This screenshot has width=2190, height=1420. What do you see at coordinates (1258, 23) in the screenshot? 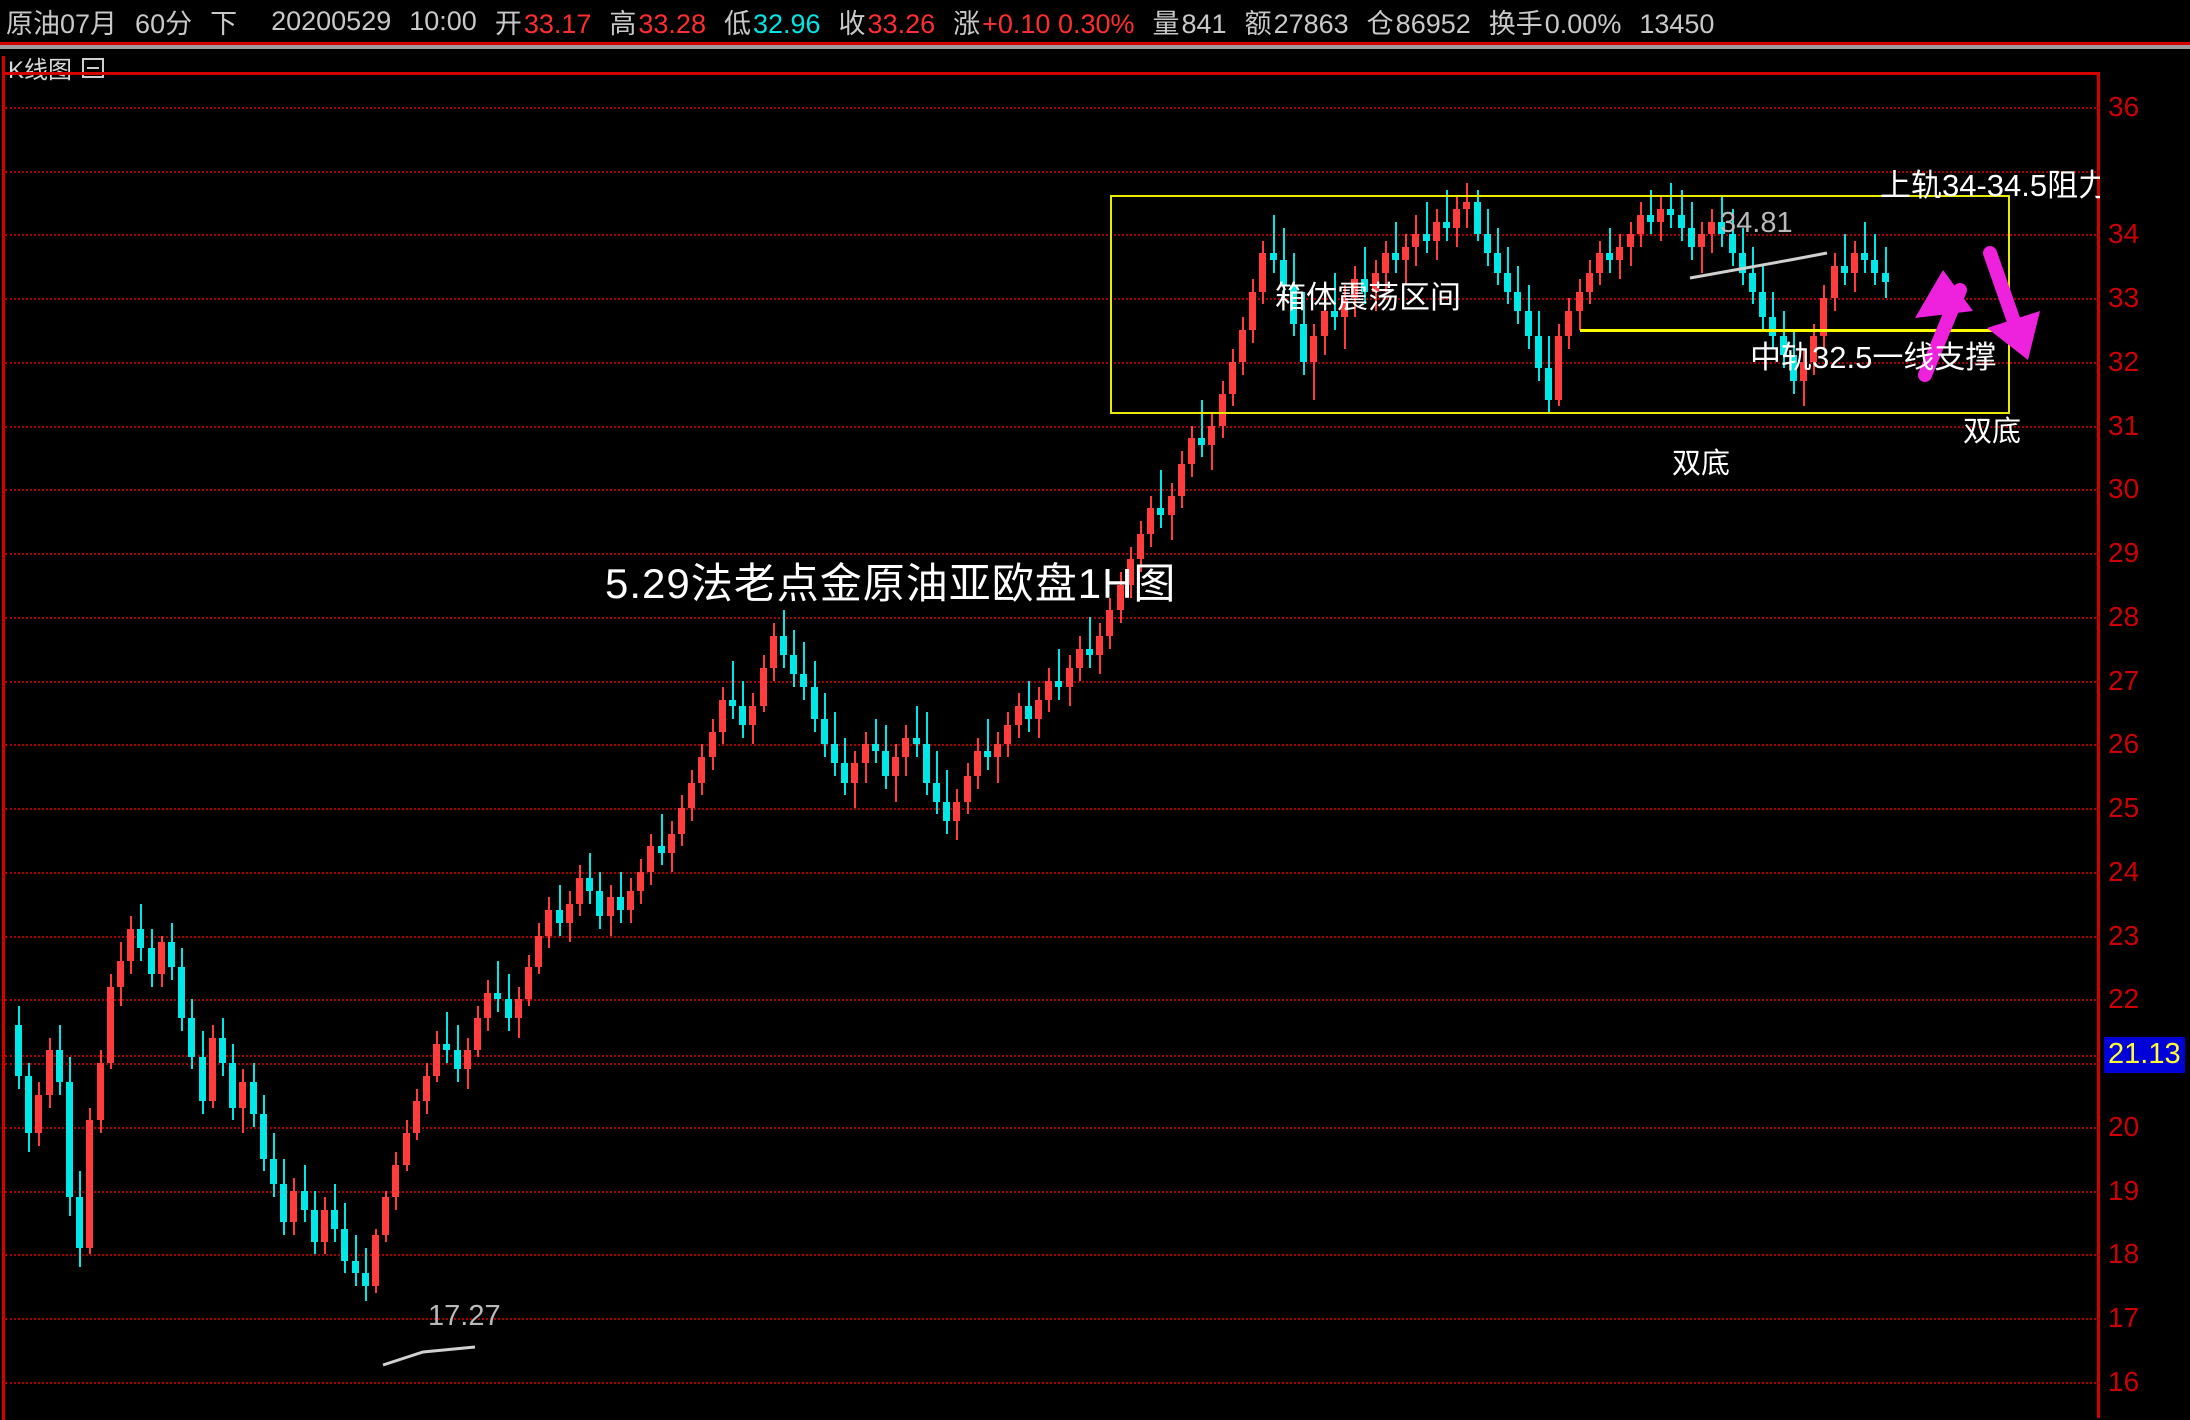
I see `quote-field-label: 额` at bounding box center [1258, 23].